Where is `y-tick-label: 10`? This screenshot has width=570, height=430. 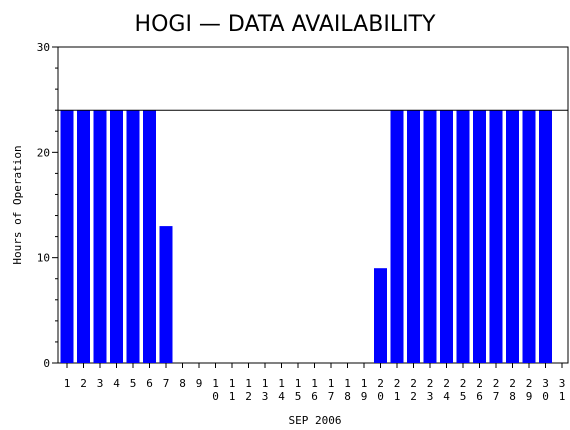
y-tick-label: 10 is located at coordinates (43, 258).